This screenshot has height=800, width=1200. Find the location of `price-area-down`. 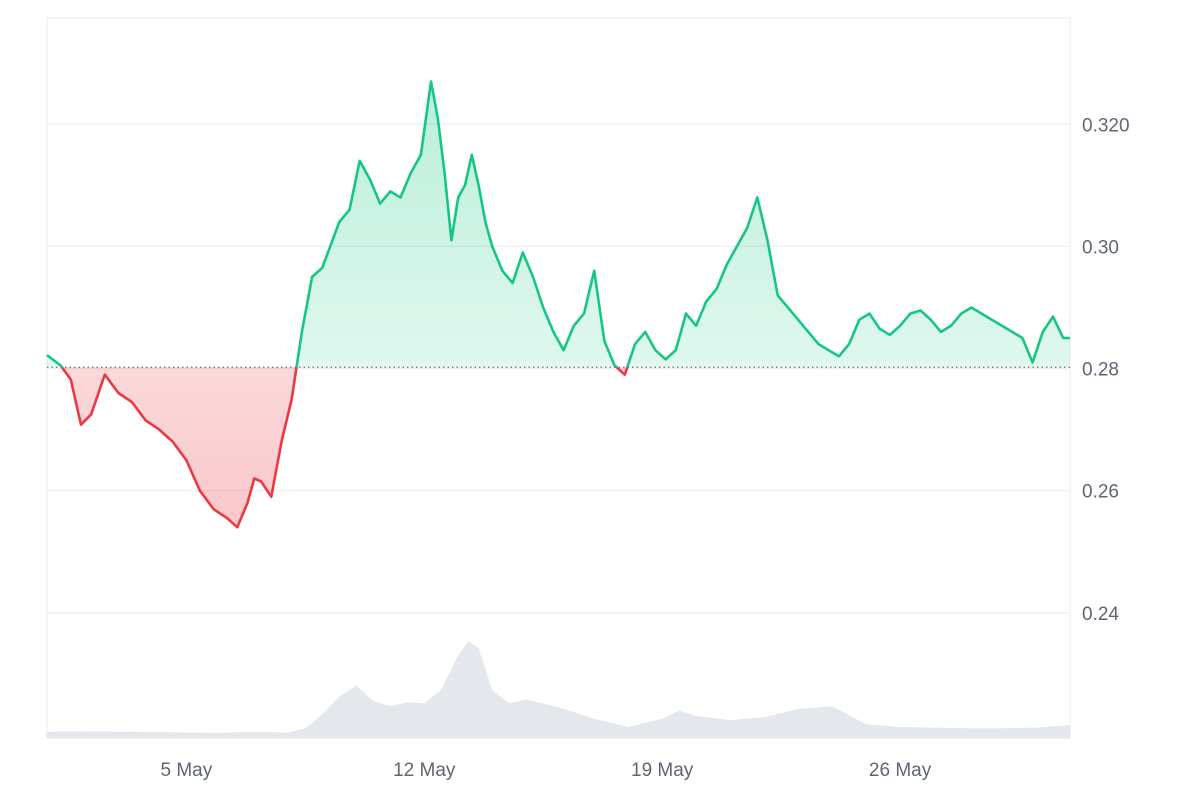

price-area-down is located at coordinates (344, 447).